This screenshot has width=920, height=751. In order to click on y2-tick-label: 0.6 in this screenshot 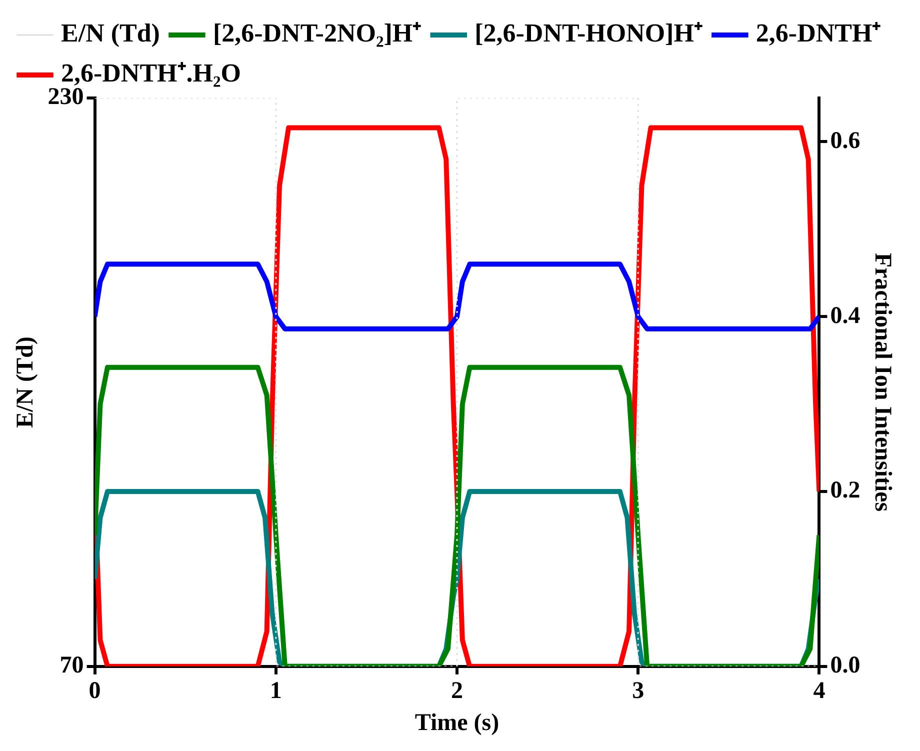, I will do `click(845, 141)`.